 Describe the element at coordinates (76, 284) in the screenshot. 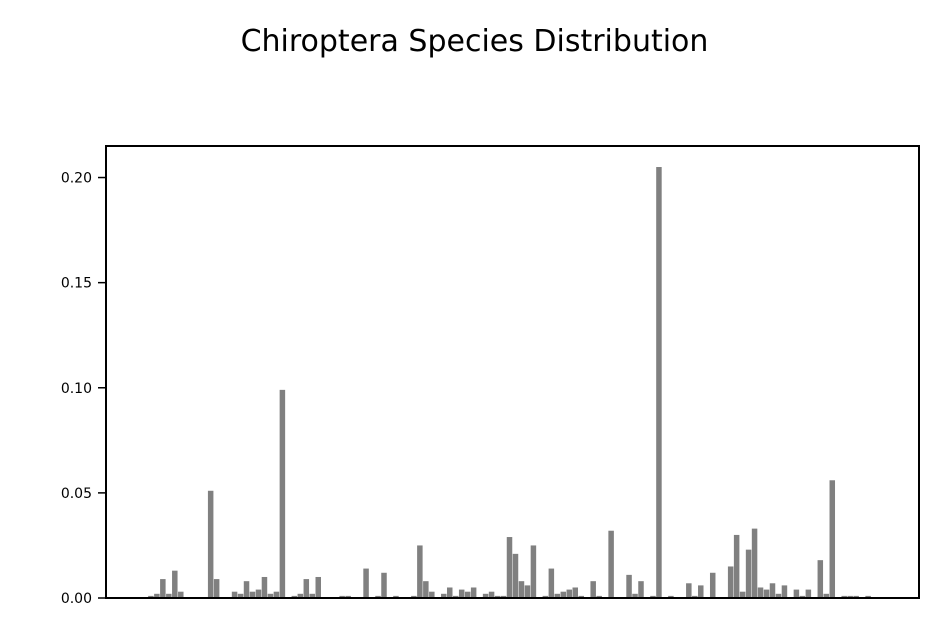

I see `y-tick-label-3: 0.15` at that location.